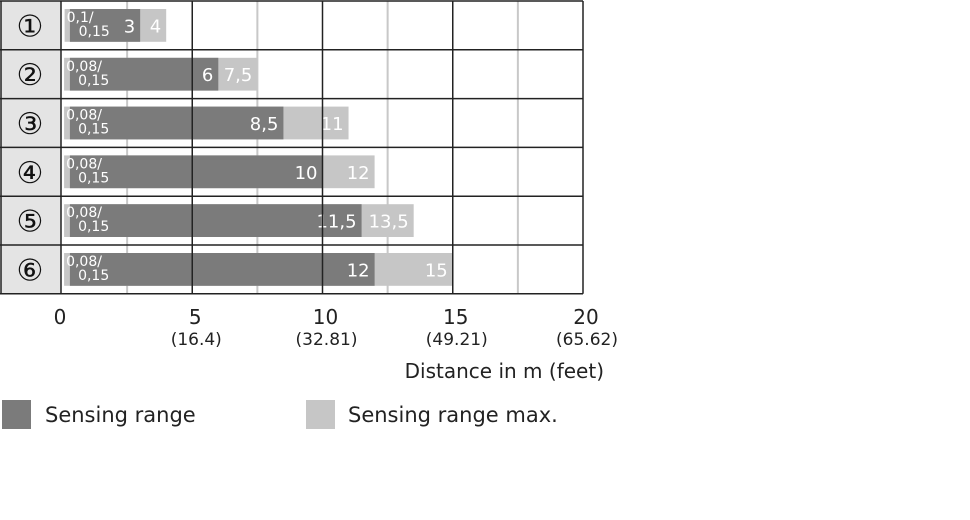  I want to click on legend-label-range: Sensing range, so click(120, 415).